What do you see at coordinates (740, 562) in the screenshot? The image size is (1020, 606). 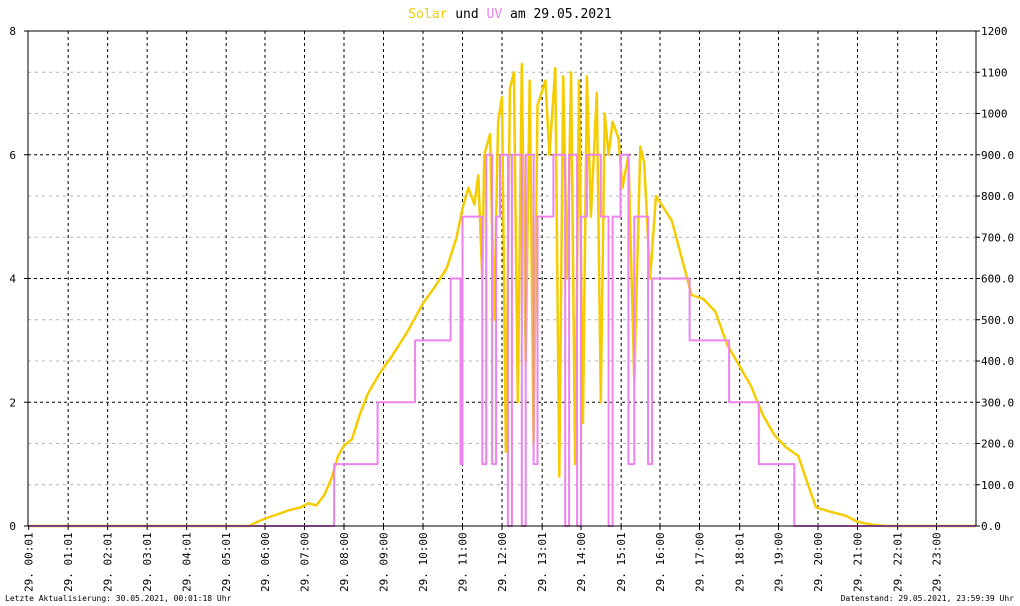 I see `x-tick-label: 29. 18:01` at bounding box center [740, 562].